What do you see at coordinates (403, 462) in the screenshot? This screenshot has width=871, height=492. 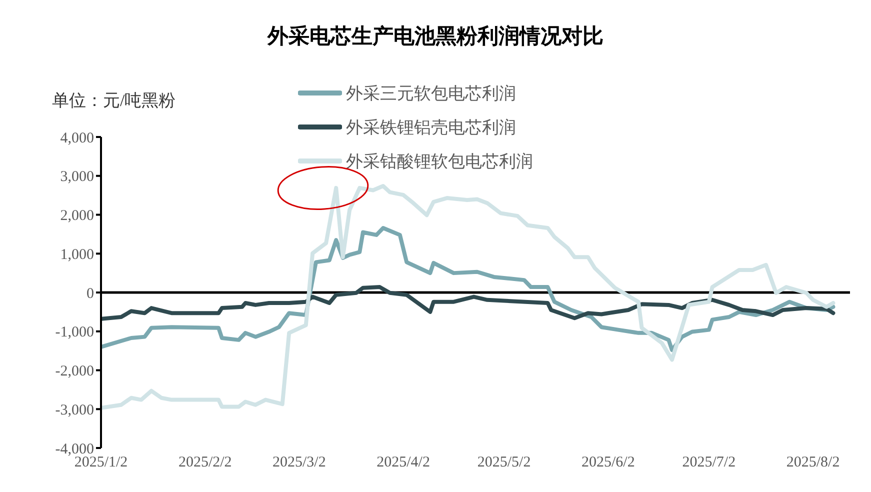 I see `x-tick-label: 2025/4/2` at bounding box center [403, 462].